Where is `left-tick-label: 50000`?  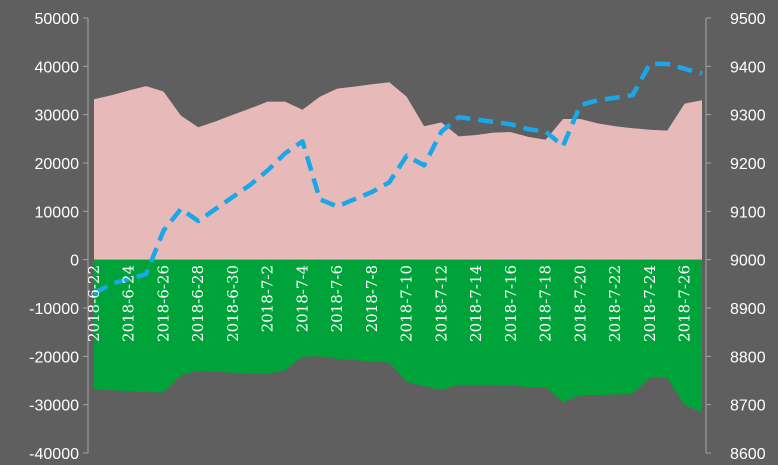 left-tick-label: 50000 is located at coordinates (57, 19).